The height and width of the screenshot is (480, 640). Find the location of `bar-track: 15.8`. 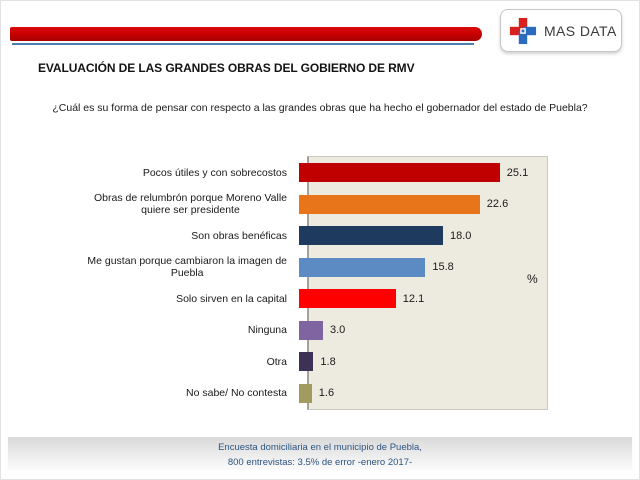

bar-track: 15.8 is located at coordinates (423, 267).